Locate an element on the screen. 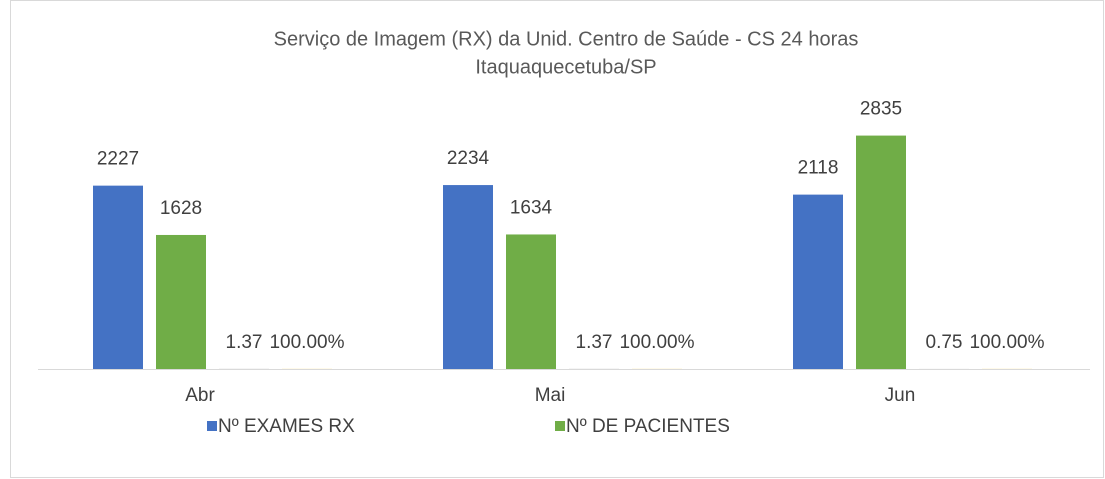 The width and height of the screenshot is (1105, 479). data-label: 1628 is located at coordinates (181, 208).